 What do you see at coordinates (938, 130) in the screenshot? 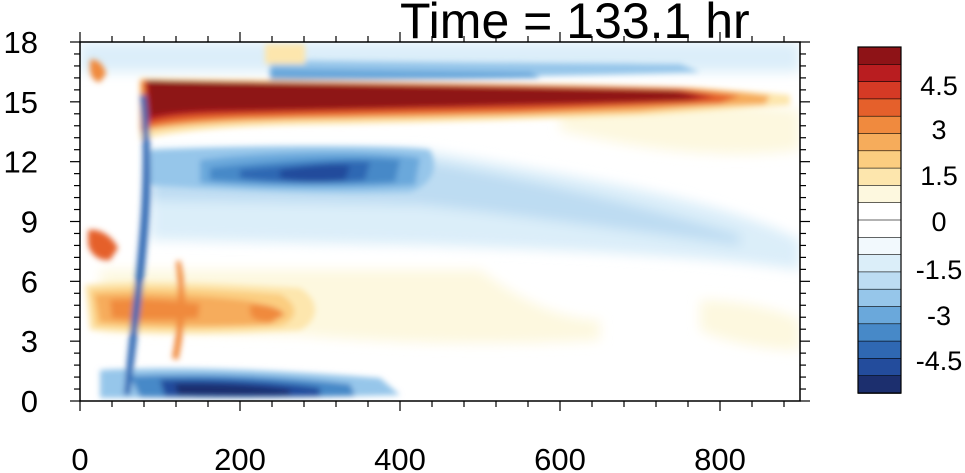
I see `colorbar-label: 3` at bounding box center [938, 130].